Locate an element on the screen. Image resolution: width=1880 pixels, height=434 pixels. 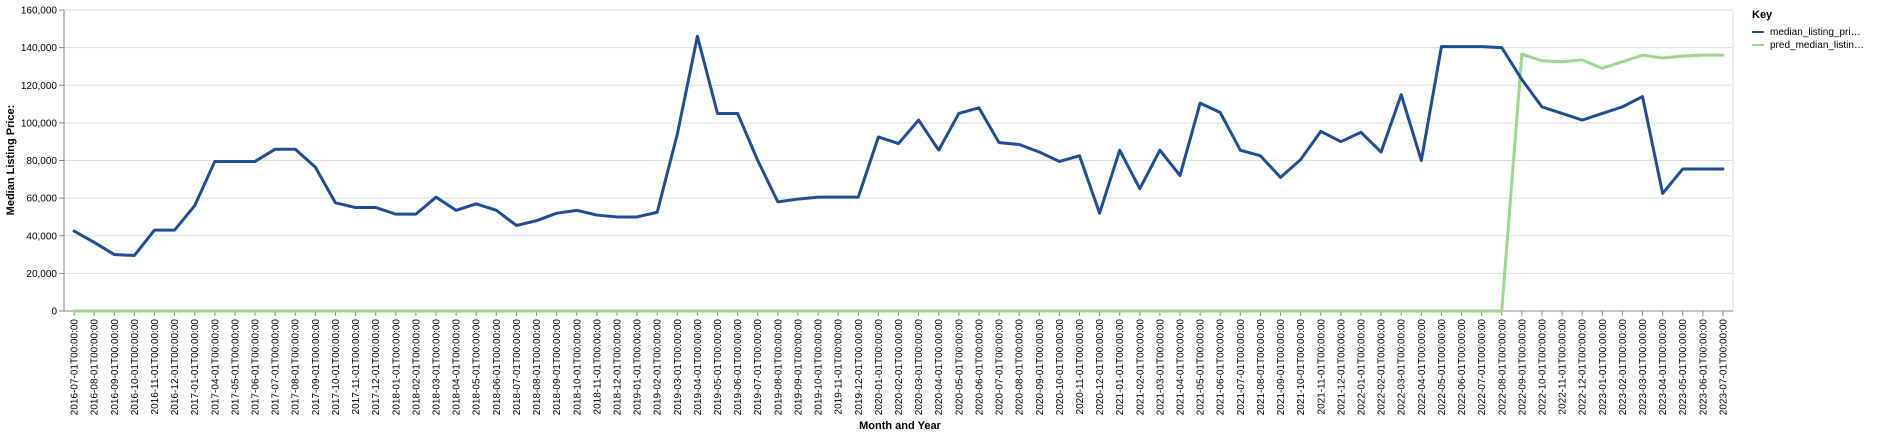
x-tick-label: 2020-05-01T00:00:00 is located at coordinates (959, 367).